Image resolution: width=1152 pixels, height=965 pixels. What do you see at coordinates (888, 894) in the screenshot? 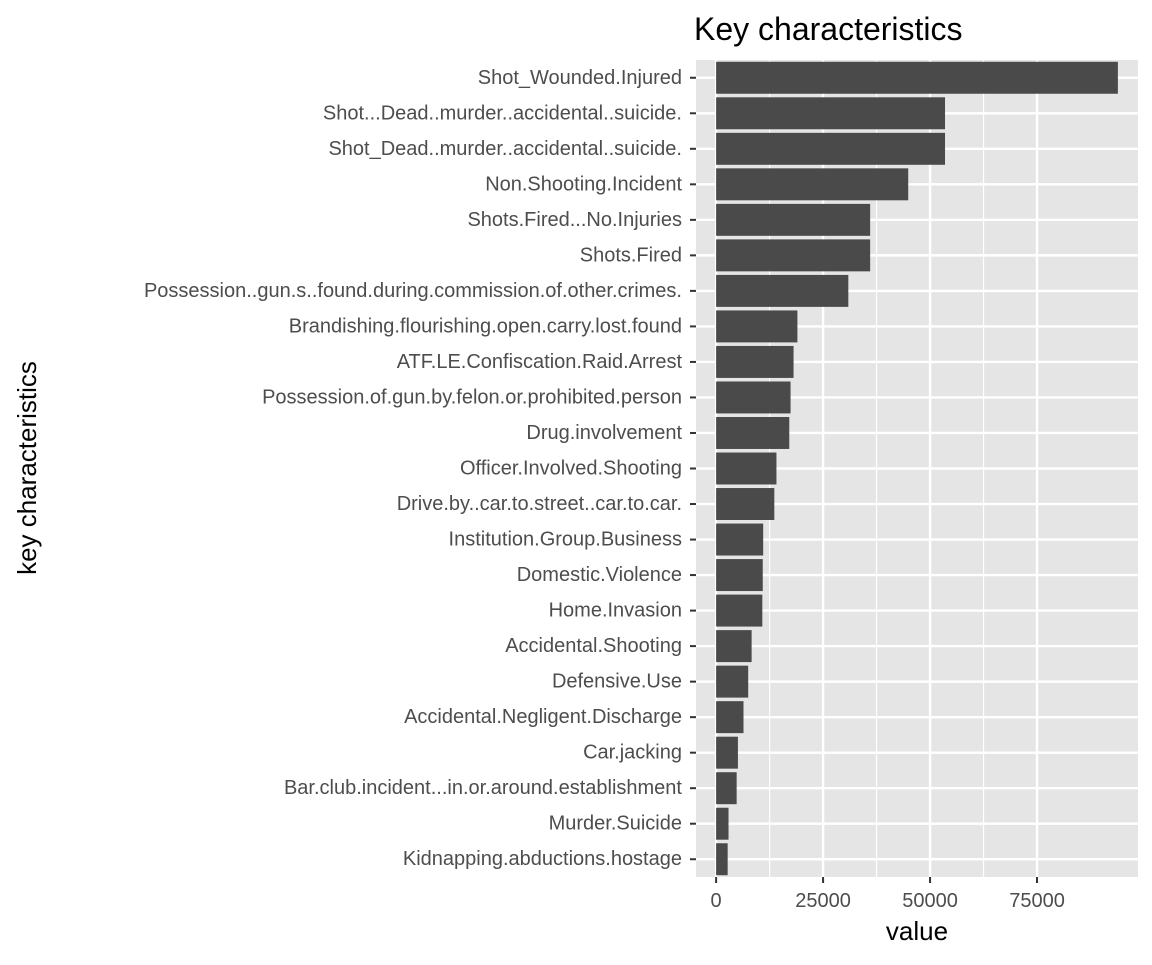
I see `x-axis-ticks: 0 25000 50000 75000` at bounding box center [888, 894].